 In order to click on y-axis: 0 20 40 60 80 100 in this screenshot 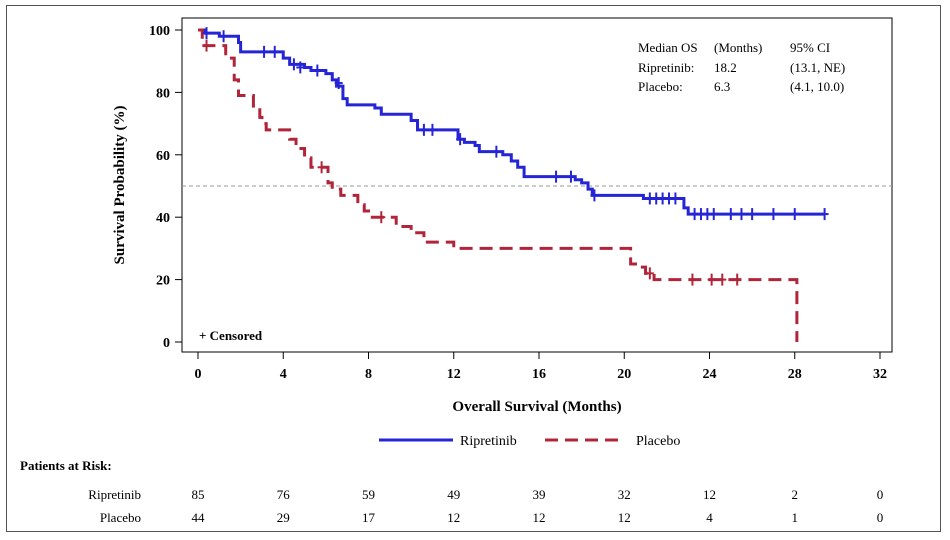, I will do `click(165, 187)`.